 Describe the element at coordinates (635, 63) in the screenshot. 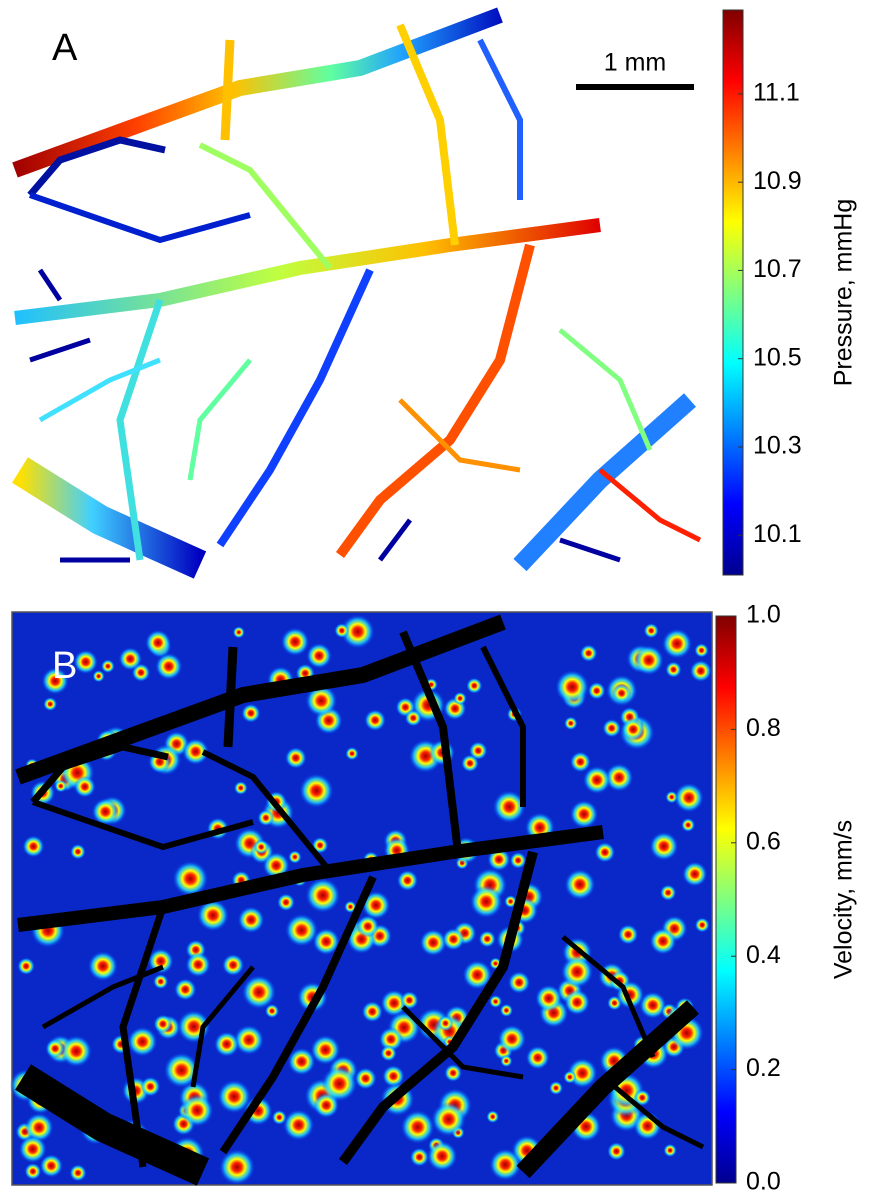

I see `scale-bar-label: 1 mm` at that location.